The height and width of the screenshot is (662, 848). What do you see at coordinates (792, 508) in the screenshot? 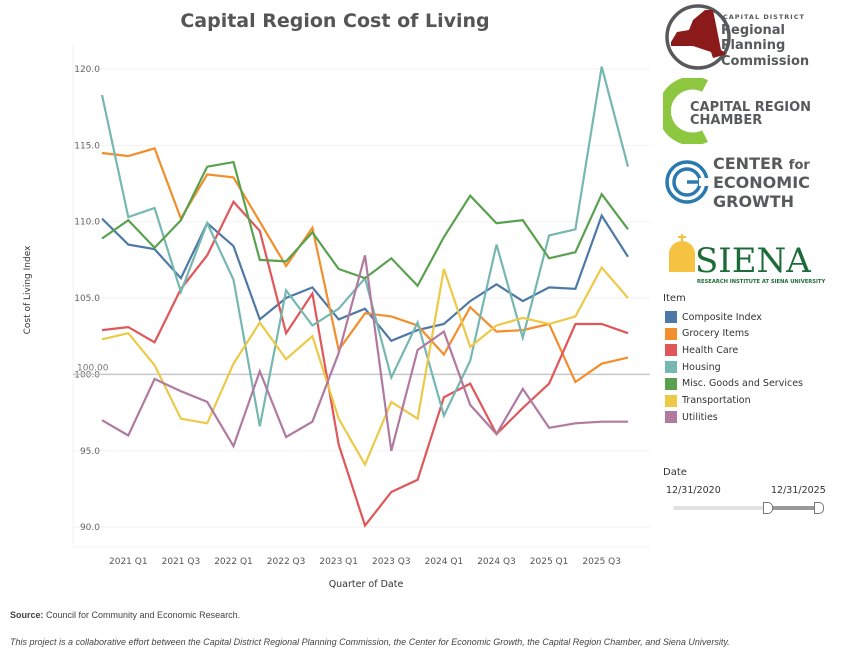
I see `slider-selected-range` at bounding box center [792, 508].